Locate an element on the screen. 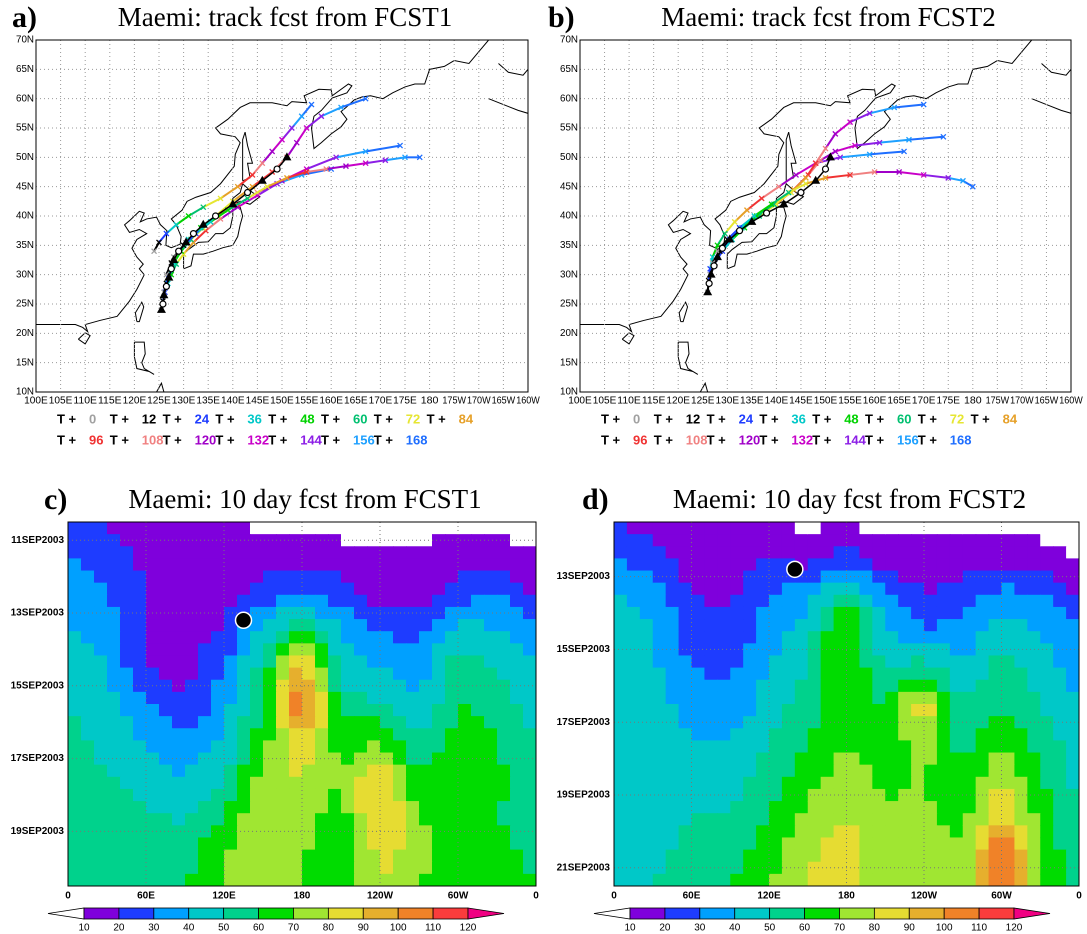 The height and width of the screenshot is (934, 1087). colorbar-label: 70 is located at coordinates (294, 928).